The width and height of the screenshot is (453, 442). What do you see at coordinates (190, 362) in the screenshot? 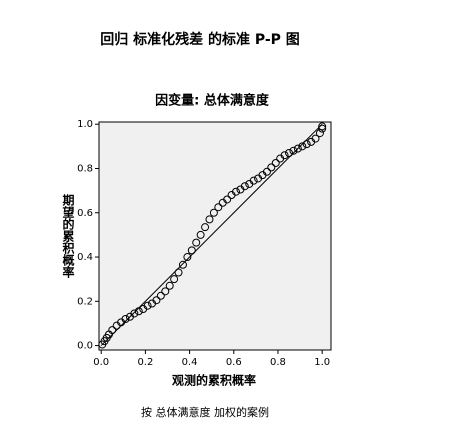
I see `x-tick-label: 0.4` at bounding box center [190, 362].